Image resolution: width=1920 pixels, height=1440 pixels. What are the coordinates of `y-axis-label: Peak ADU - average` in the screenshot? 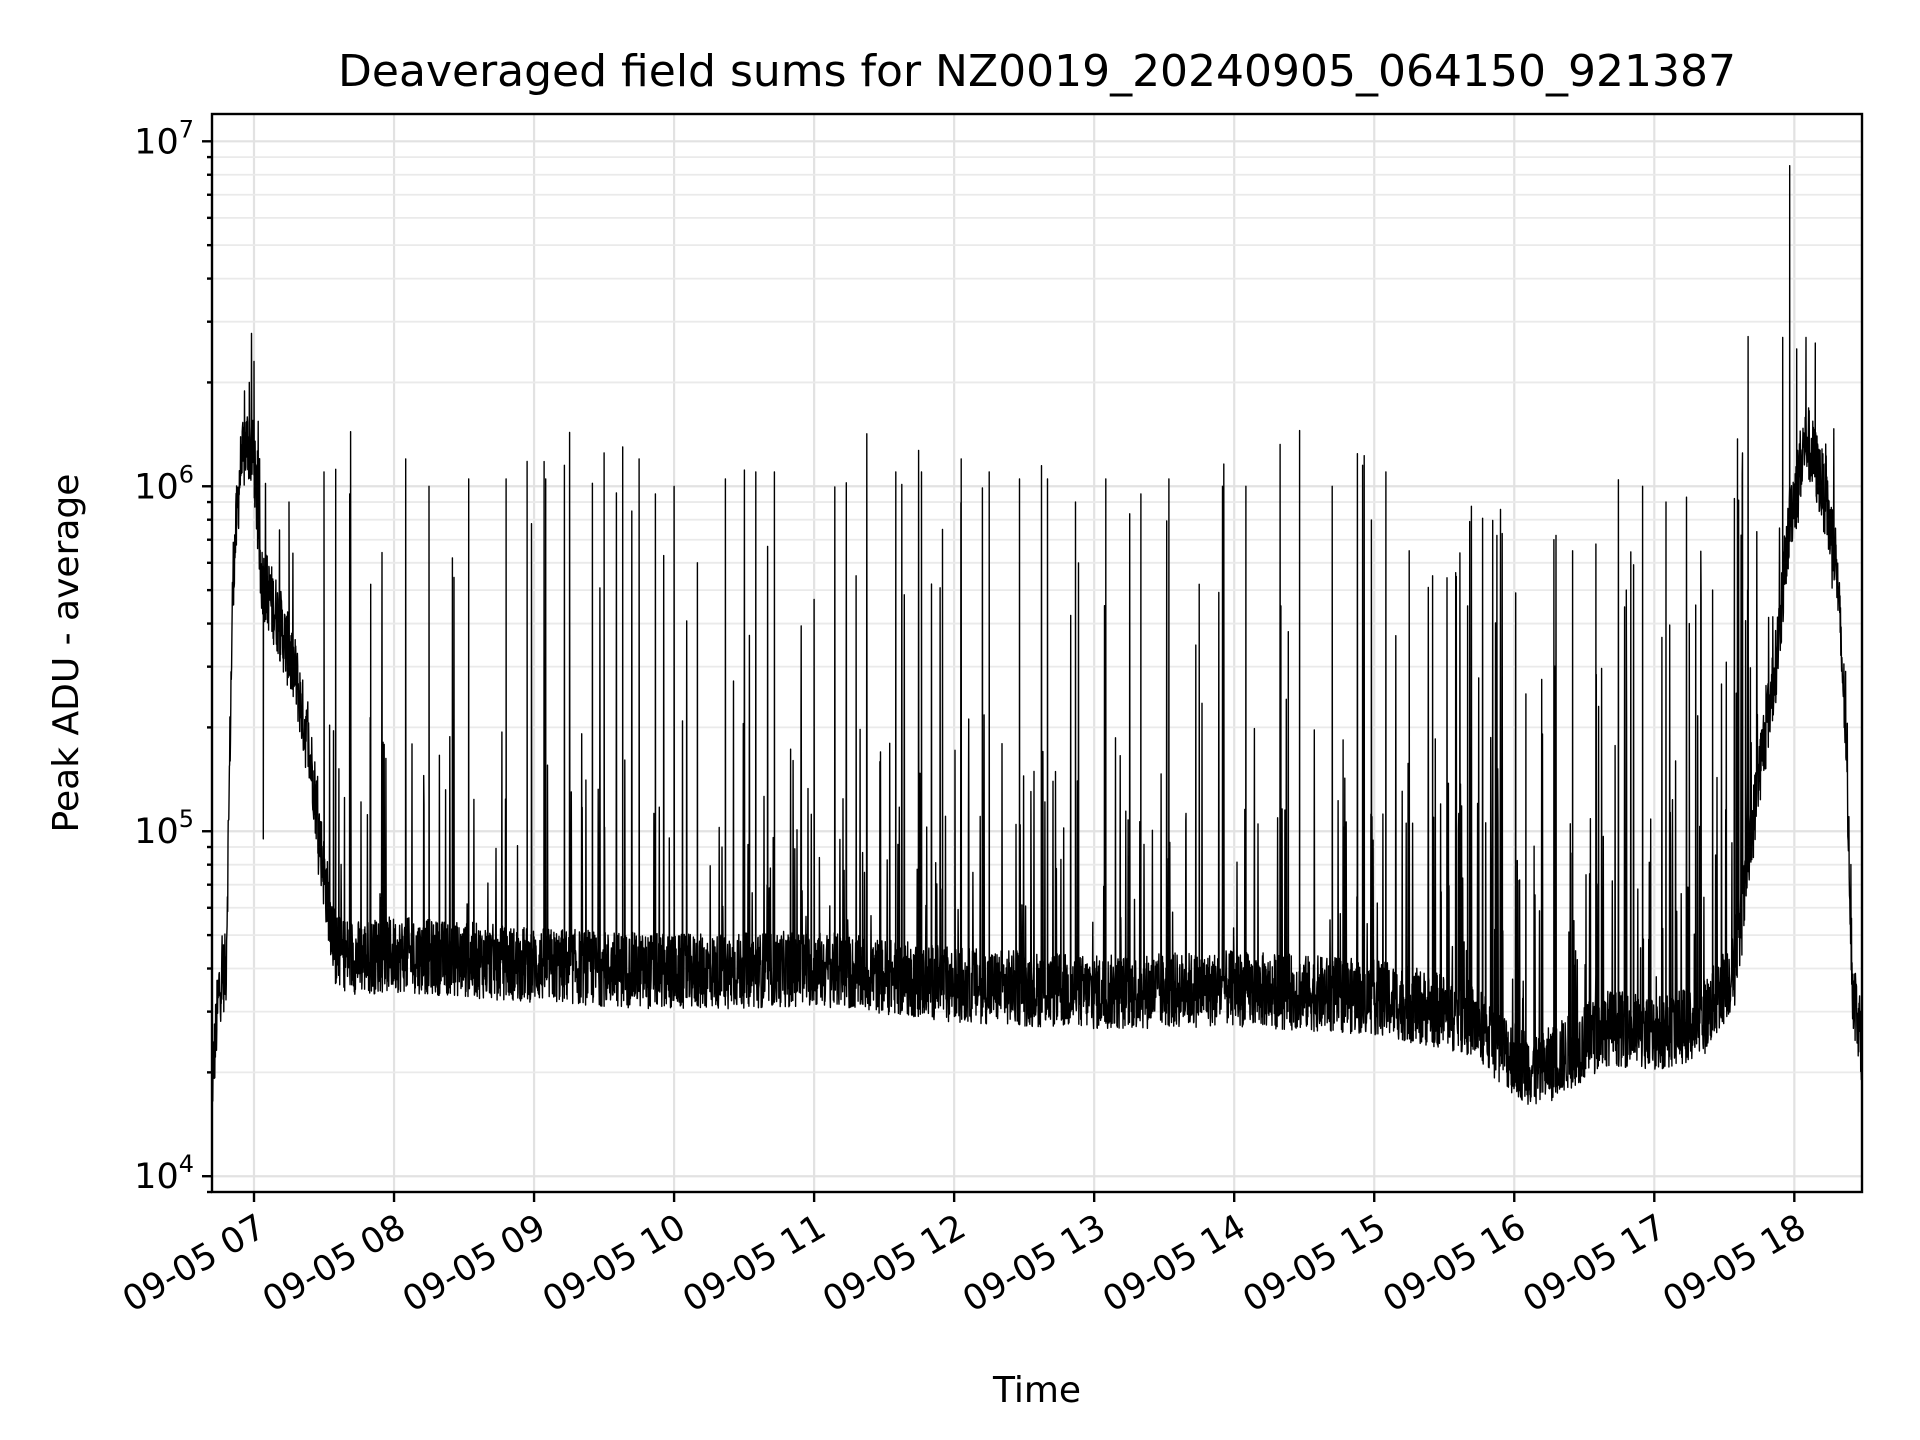 It's located at (66, 653).